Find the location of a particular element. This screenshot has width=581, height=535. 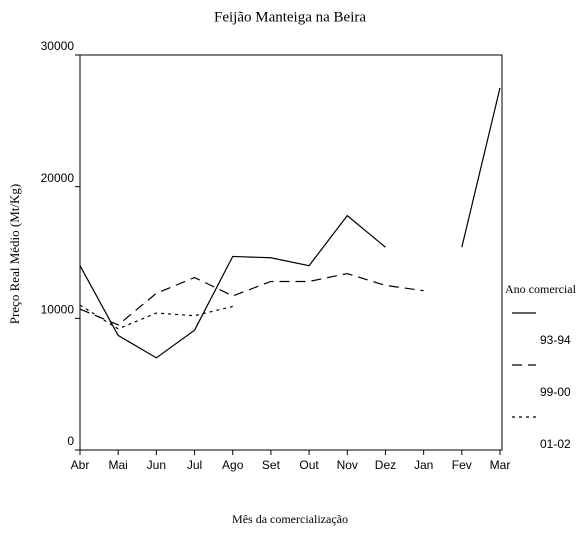

x-tick-label: Ago is located at coordinates (233, 465).